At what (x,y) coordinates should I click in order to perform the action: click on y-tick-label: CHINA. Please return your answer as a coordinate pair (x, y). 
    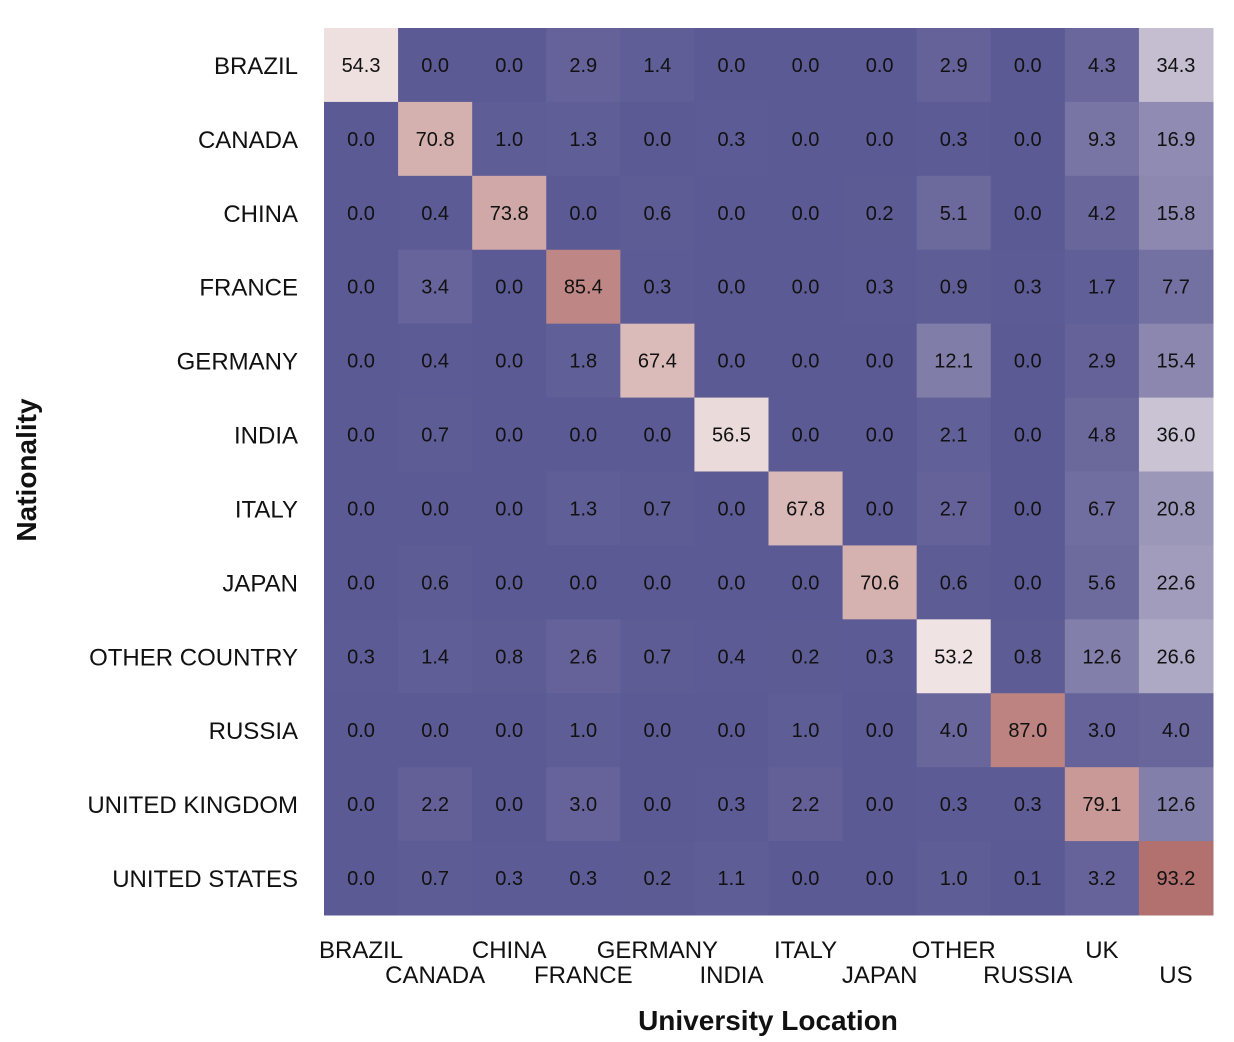
    Looking at the image, I should click on (260, 214).